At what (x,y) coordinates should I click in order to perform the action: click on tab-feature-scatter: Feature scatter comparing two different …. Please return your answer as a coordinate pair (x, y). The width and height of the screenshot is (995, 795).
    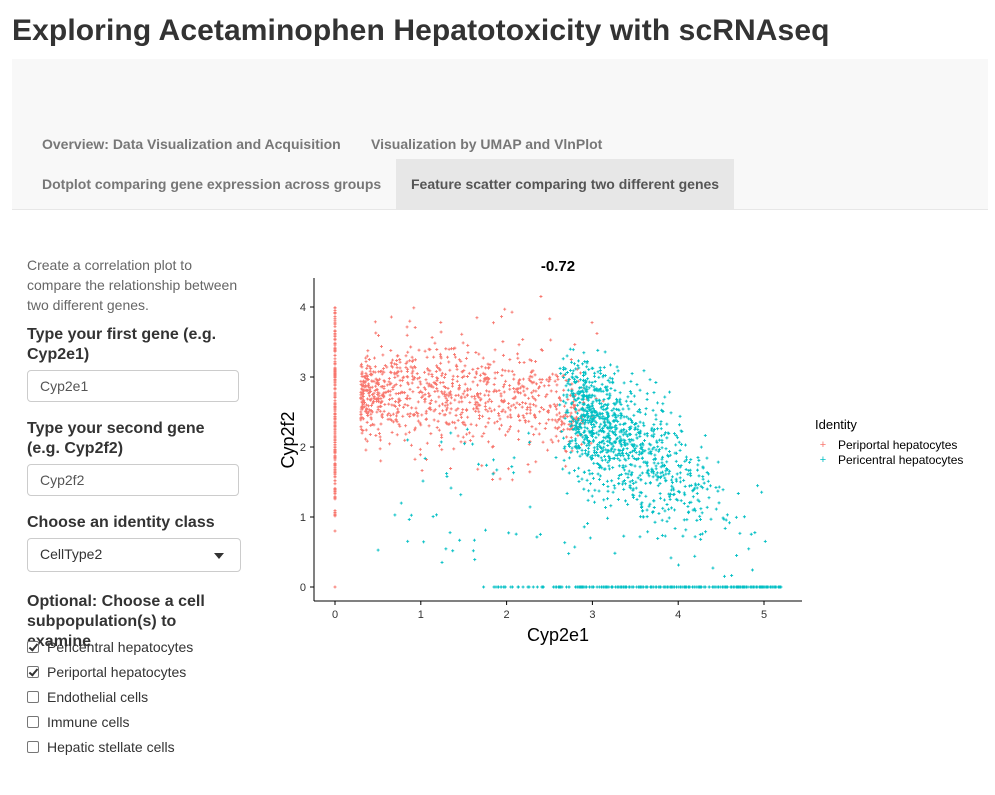
    Looking at the image, I should click on (565, 184).